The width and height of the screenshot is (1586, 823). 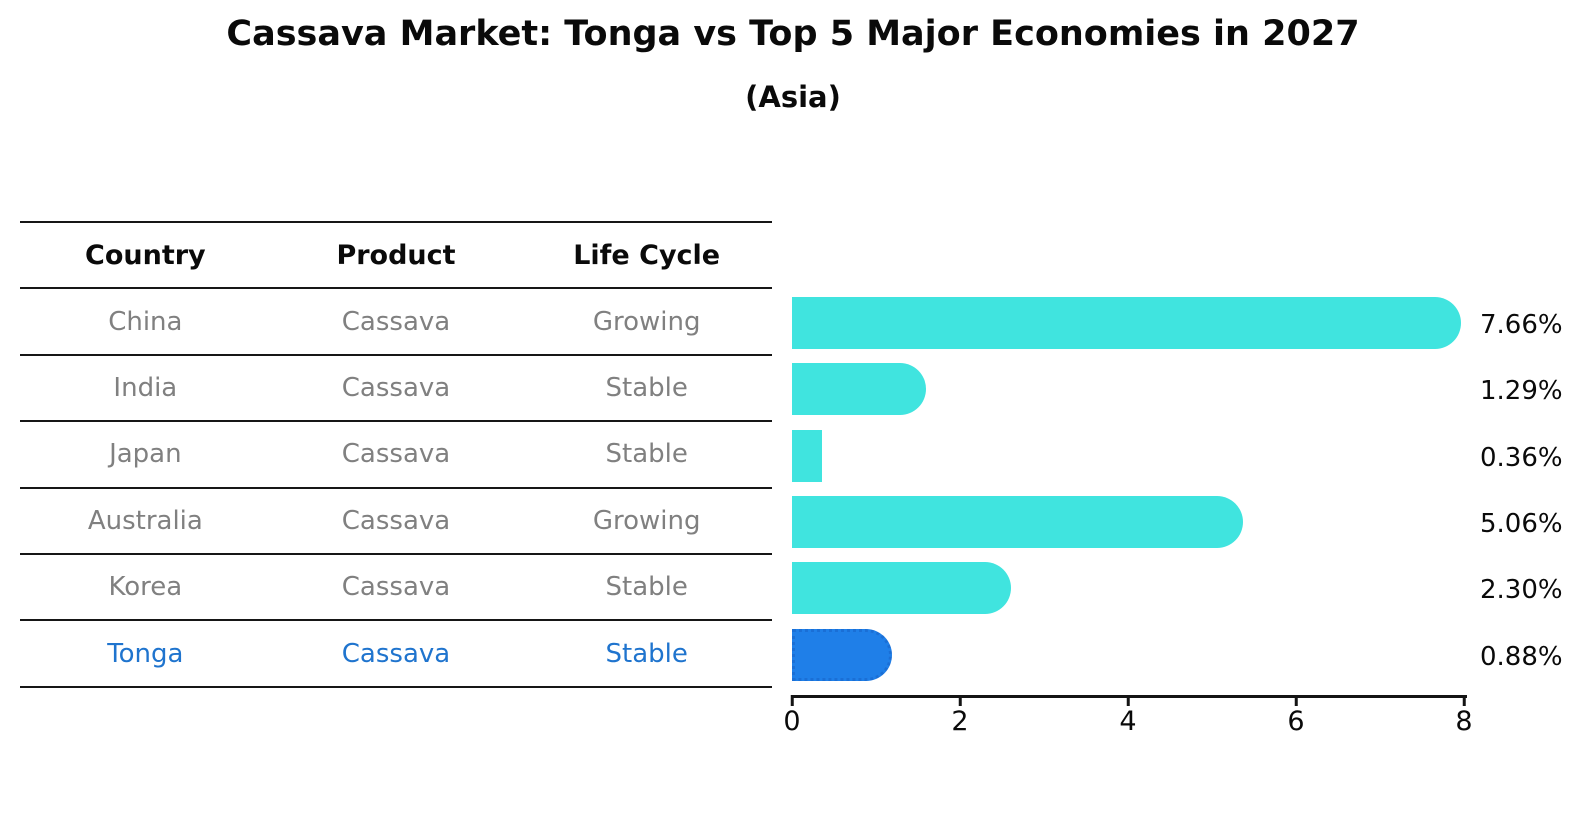 I want to click on table-cell-country: Tonga, so click(x=145, y=653).